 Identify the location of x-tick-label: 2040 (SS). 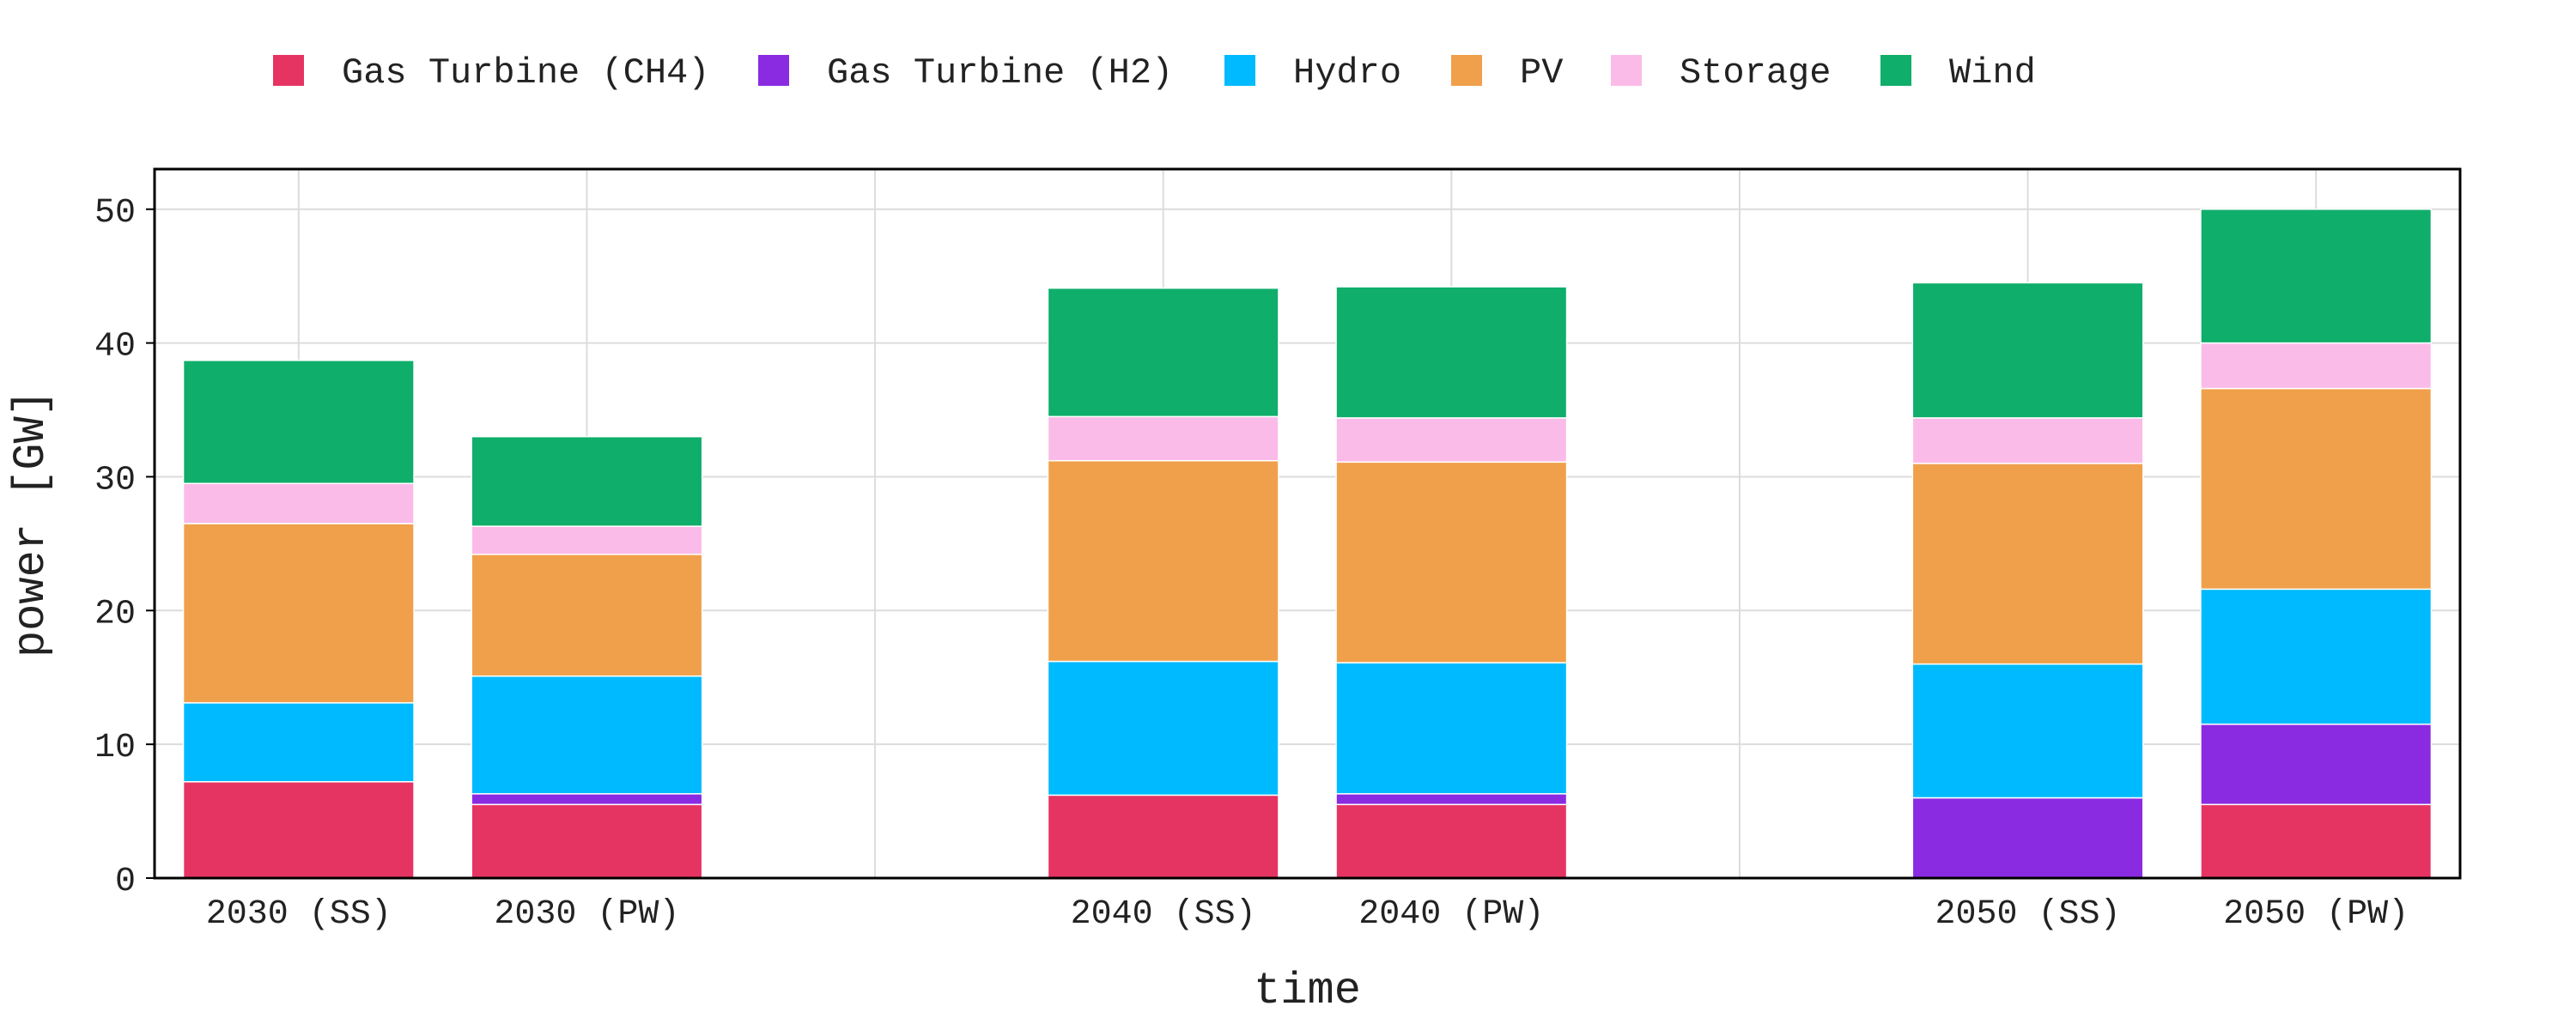
(1163, 914).